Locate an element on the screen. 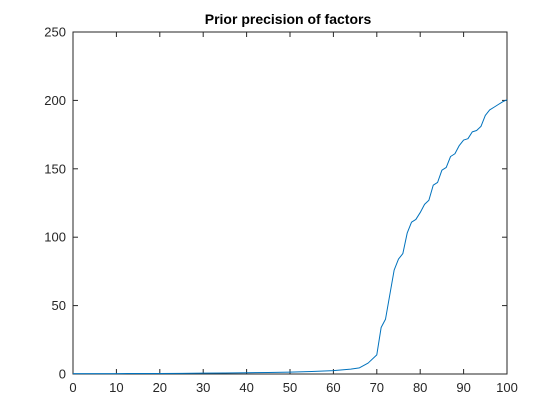  x-tick-label: 70 is located at coordinates (377, 387).